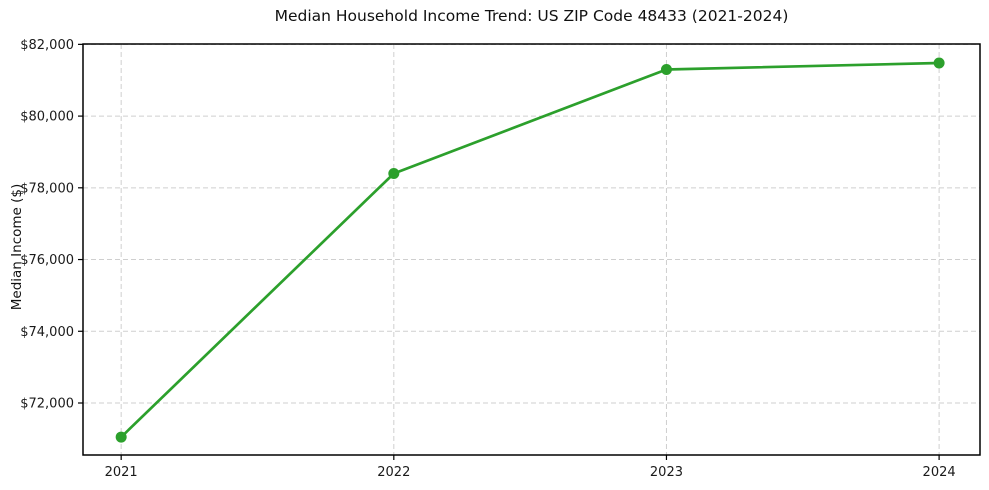 The height and width of the screenshot is (490, 989). Describe the element at coordinates (47, 332) in the screenshot. I see `y-tick-label: $74,000` at that location.